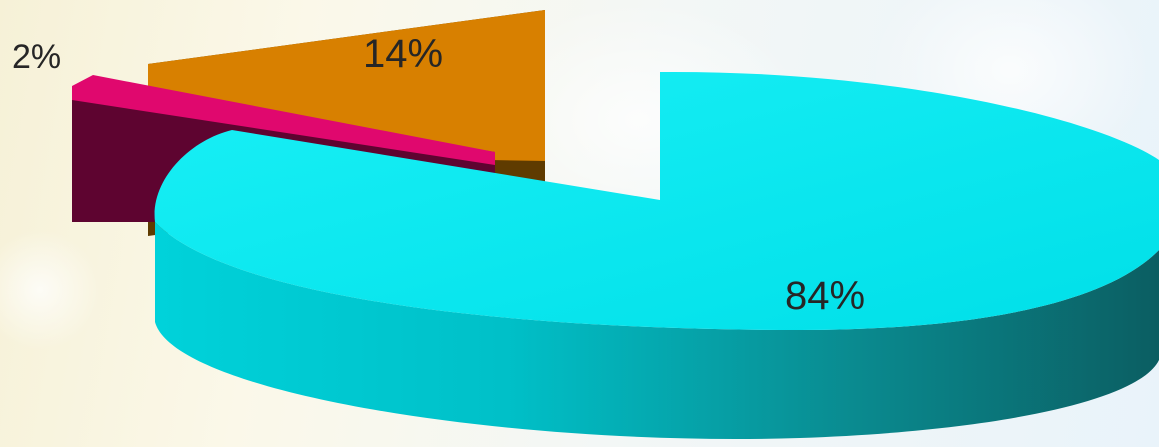 This screenshot has width=1159, height=447. What do you see at coordinates (825, 296) in the screenshot?
I see `data-label-84: 84%` at bounding box center [825, 296].